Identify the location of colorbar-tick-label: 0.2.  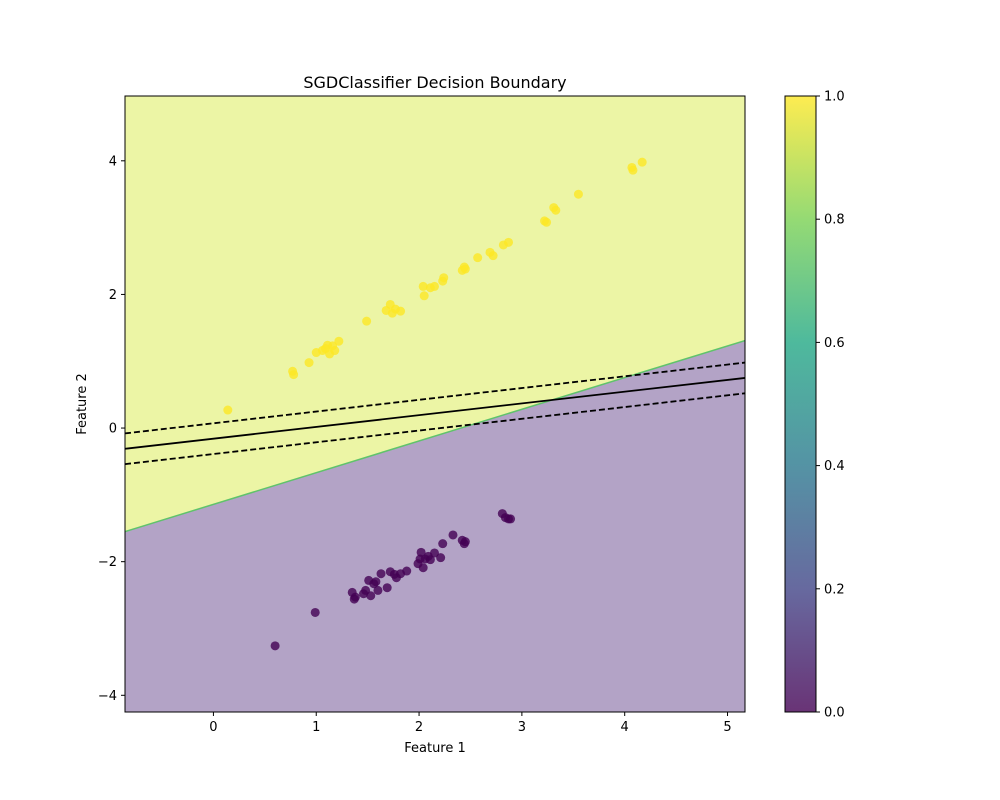
(834, 589).